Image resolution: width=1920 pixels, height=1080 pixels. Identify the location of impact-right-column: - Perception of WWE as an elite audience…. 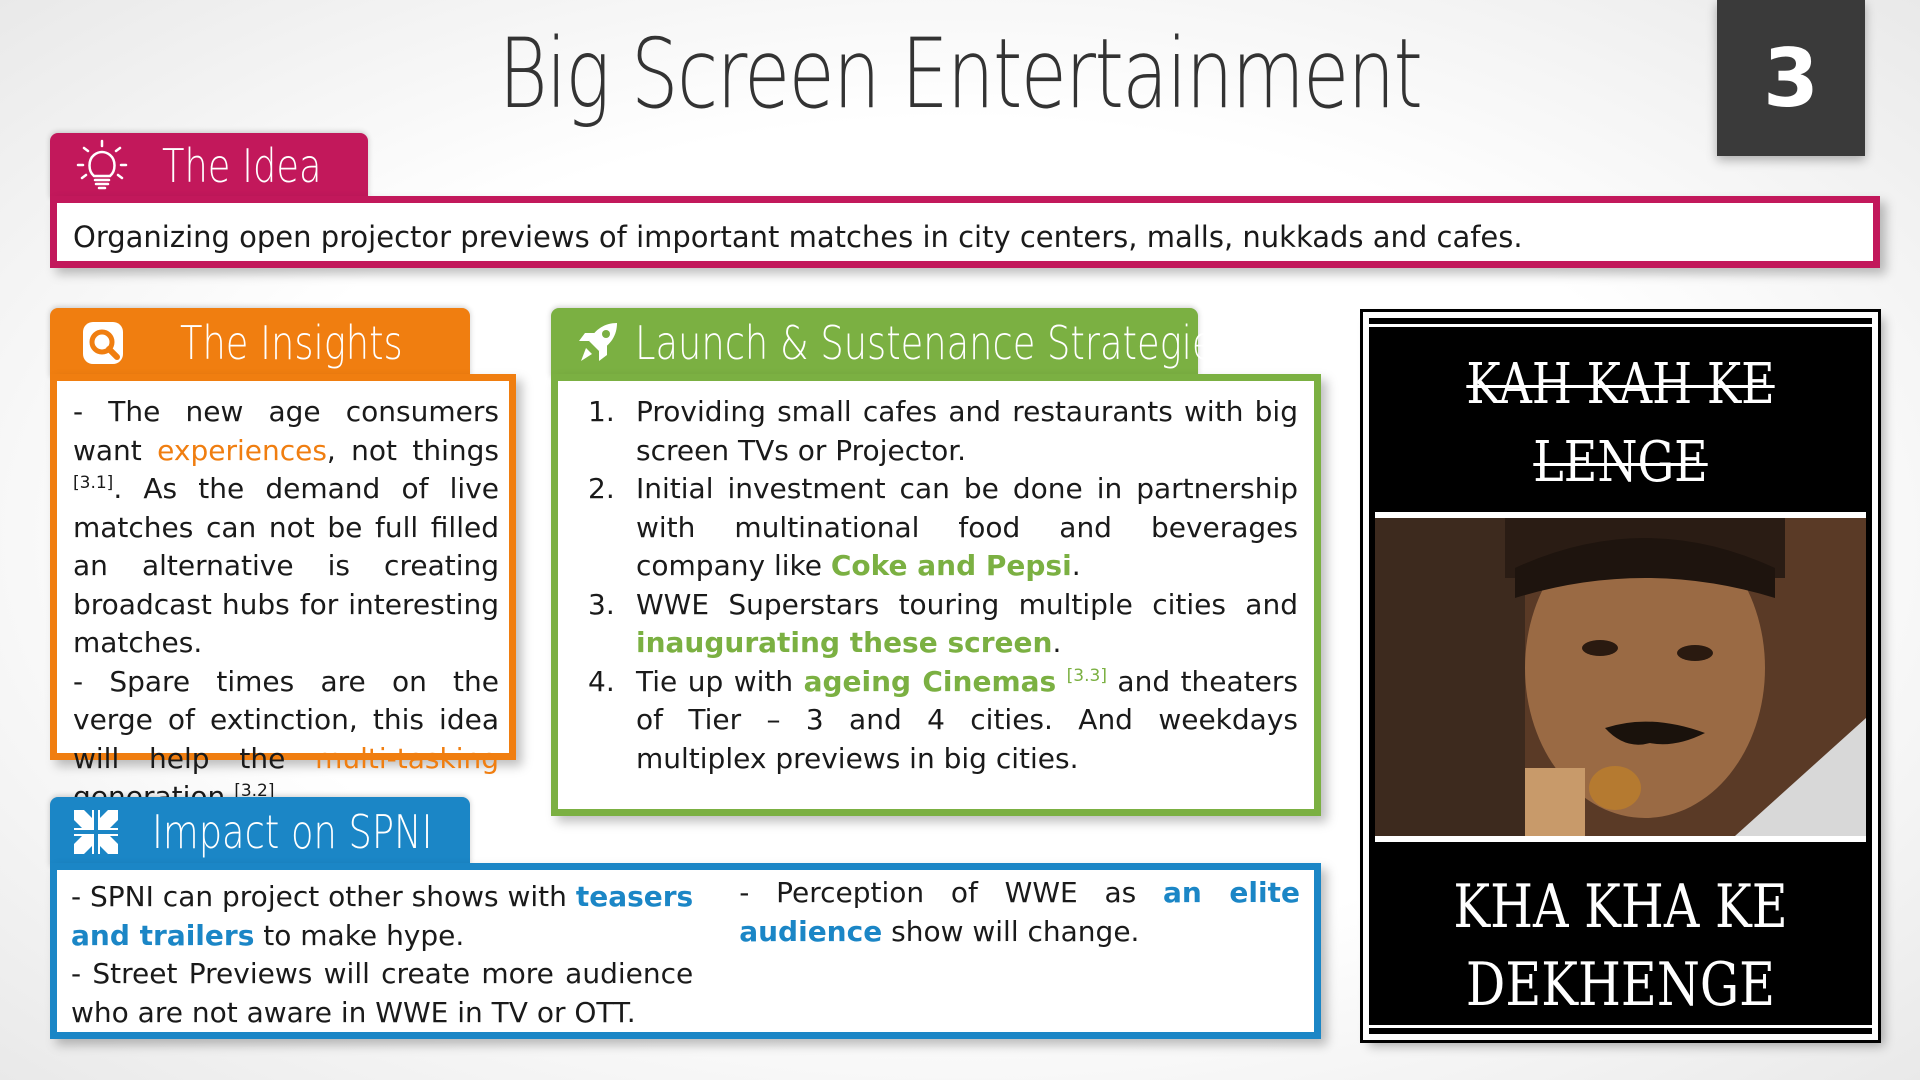
(1019, 912).